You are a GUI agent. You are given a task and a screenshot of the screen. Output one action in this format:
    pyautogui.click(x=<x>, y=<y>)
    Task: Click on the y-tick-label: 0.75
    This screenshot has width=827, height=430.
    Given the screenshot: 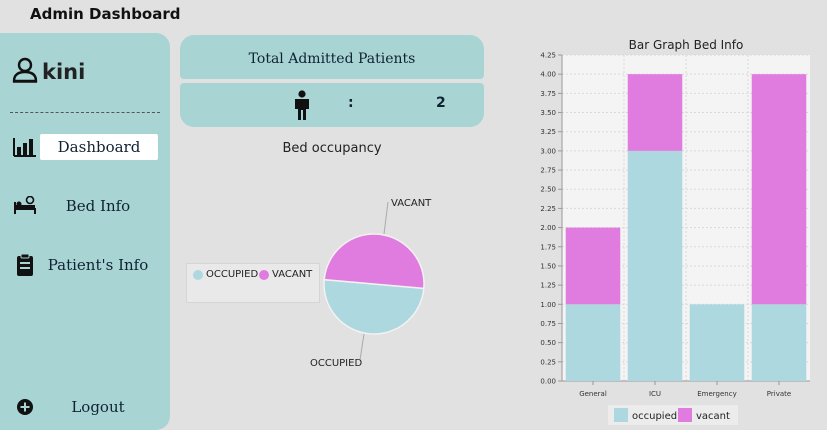 What is the action you would take?
    pyautogui.click(x=548, y=324)
    